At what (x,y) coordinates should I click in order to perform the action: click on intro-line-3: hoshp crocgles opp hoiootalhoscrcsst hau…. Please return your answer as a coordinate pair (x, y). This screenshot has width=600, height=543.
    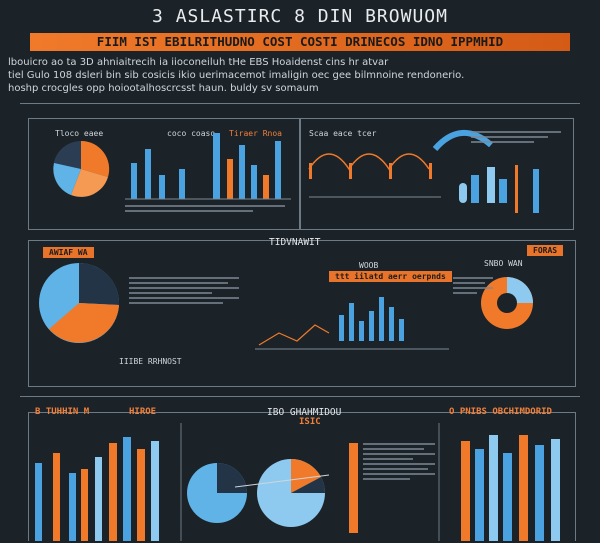
    Looking at the image, I should click on (163, 88).